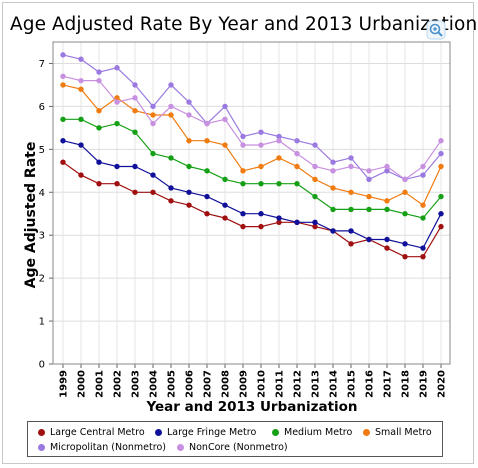 This screenshot has height=468, width=478. I want to click on legend-item: Large Central Metro, so click(91, 432).